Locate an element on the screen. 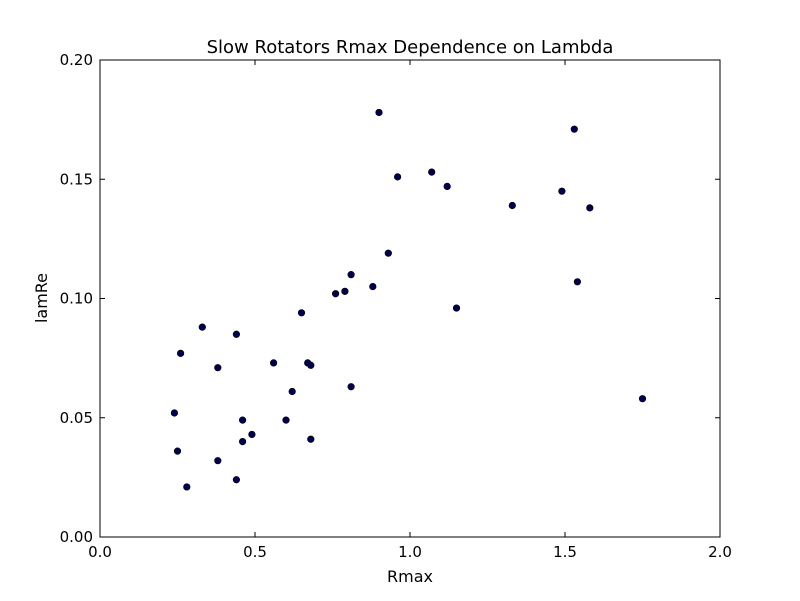  y-axis-label: lamRe is located at coordinates (41, 298).